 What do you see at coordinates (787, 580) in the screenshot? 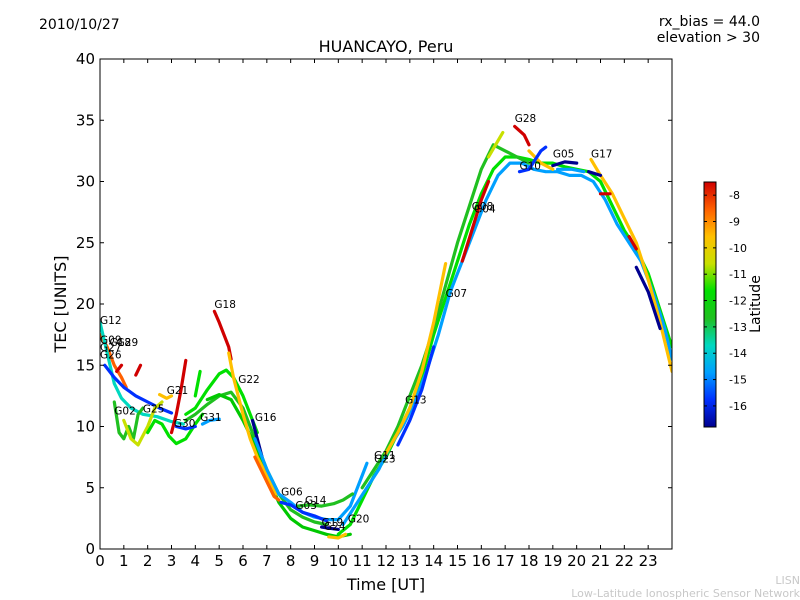
I see `footer-short: LISN` at bounding box center [787, 580].